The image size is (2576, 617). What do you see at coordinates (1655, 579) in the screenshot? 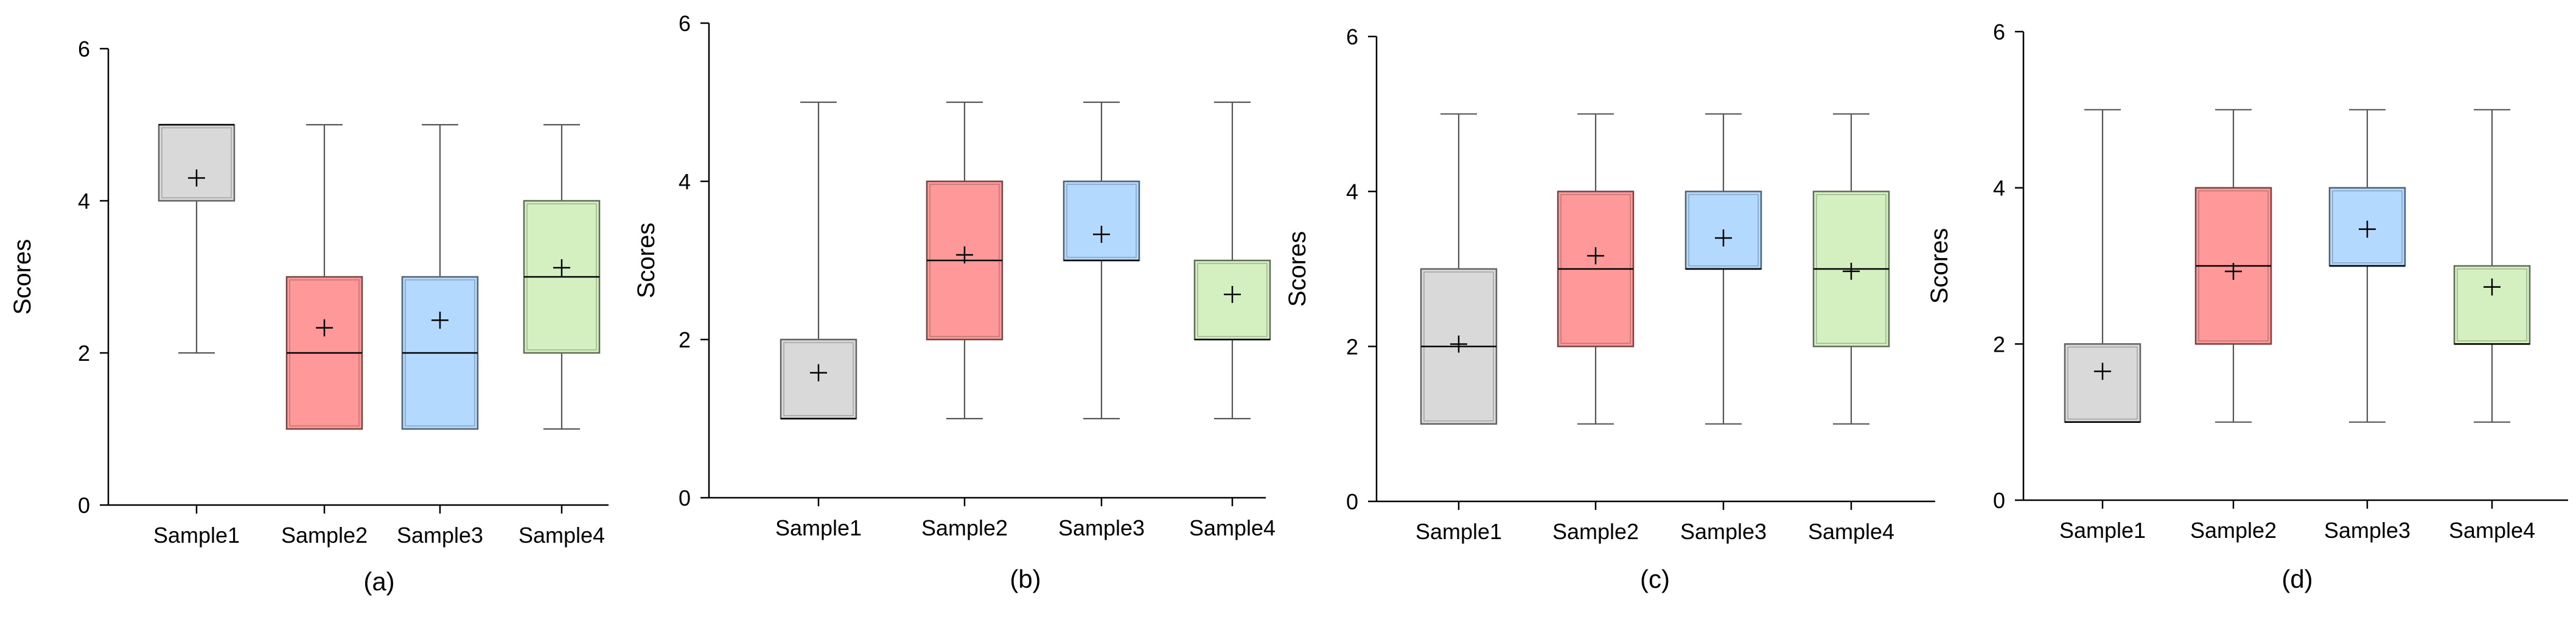
I see `panel-label: (c)` at bounding box center [1655, 579].